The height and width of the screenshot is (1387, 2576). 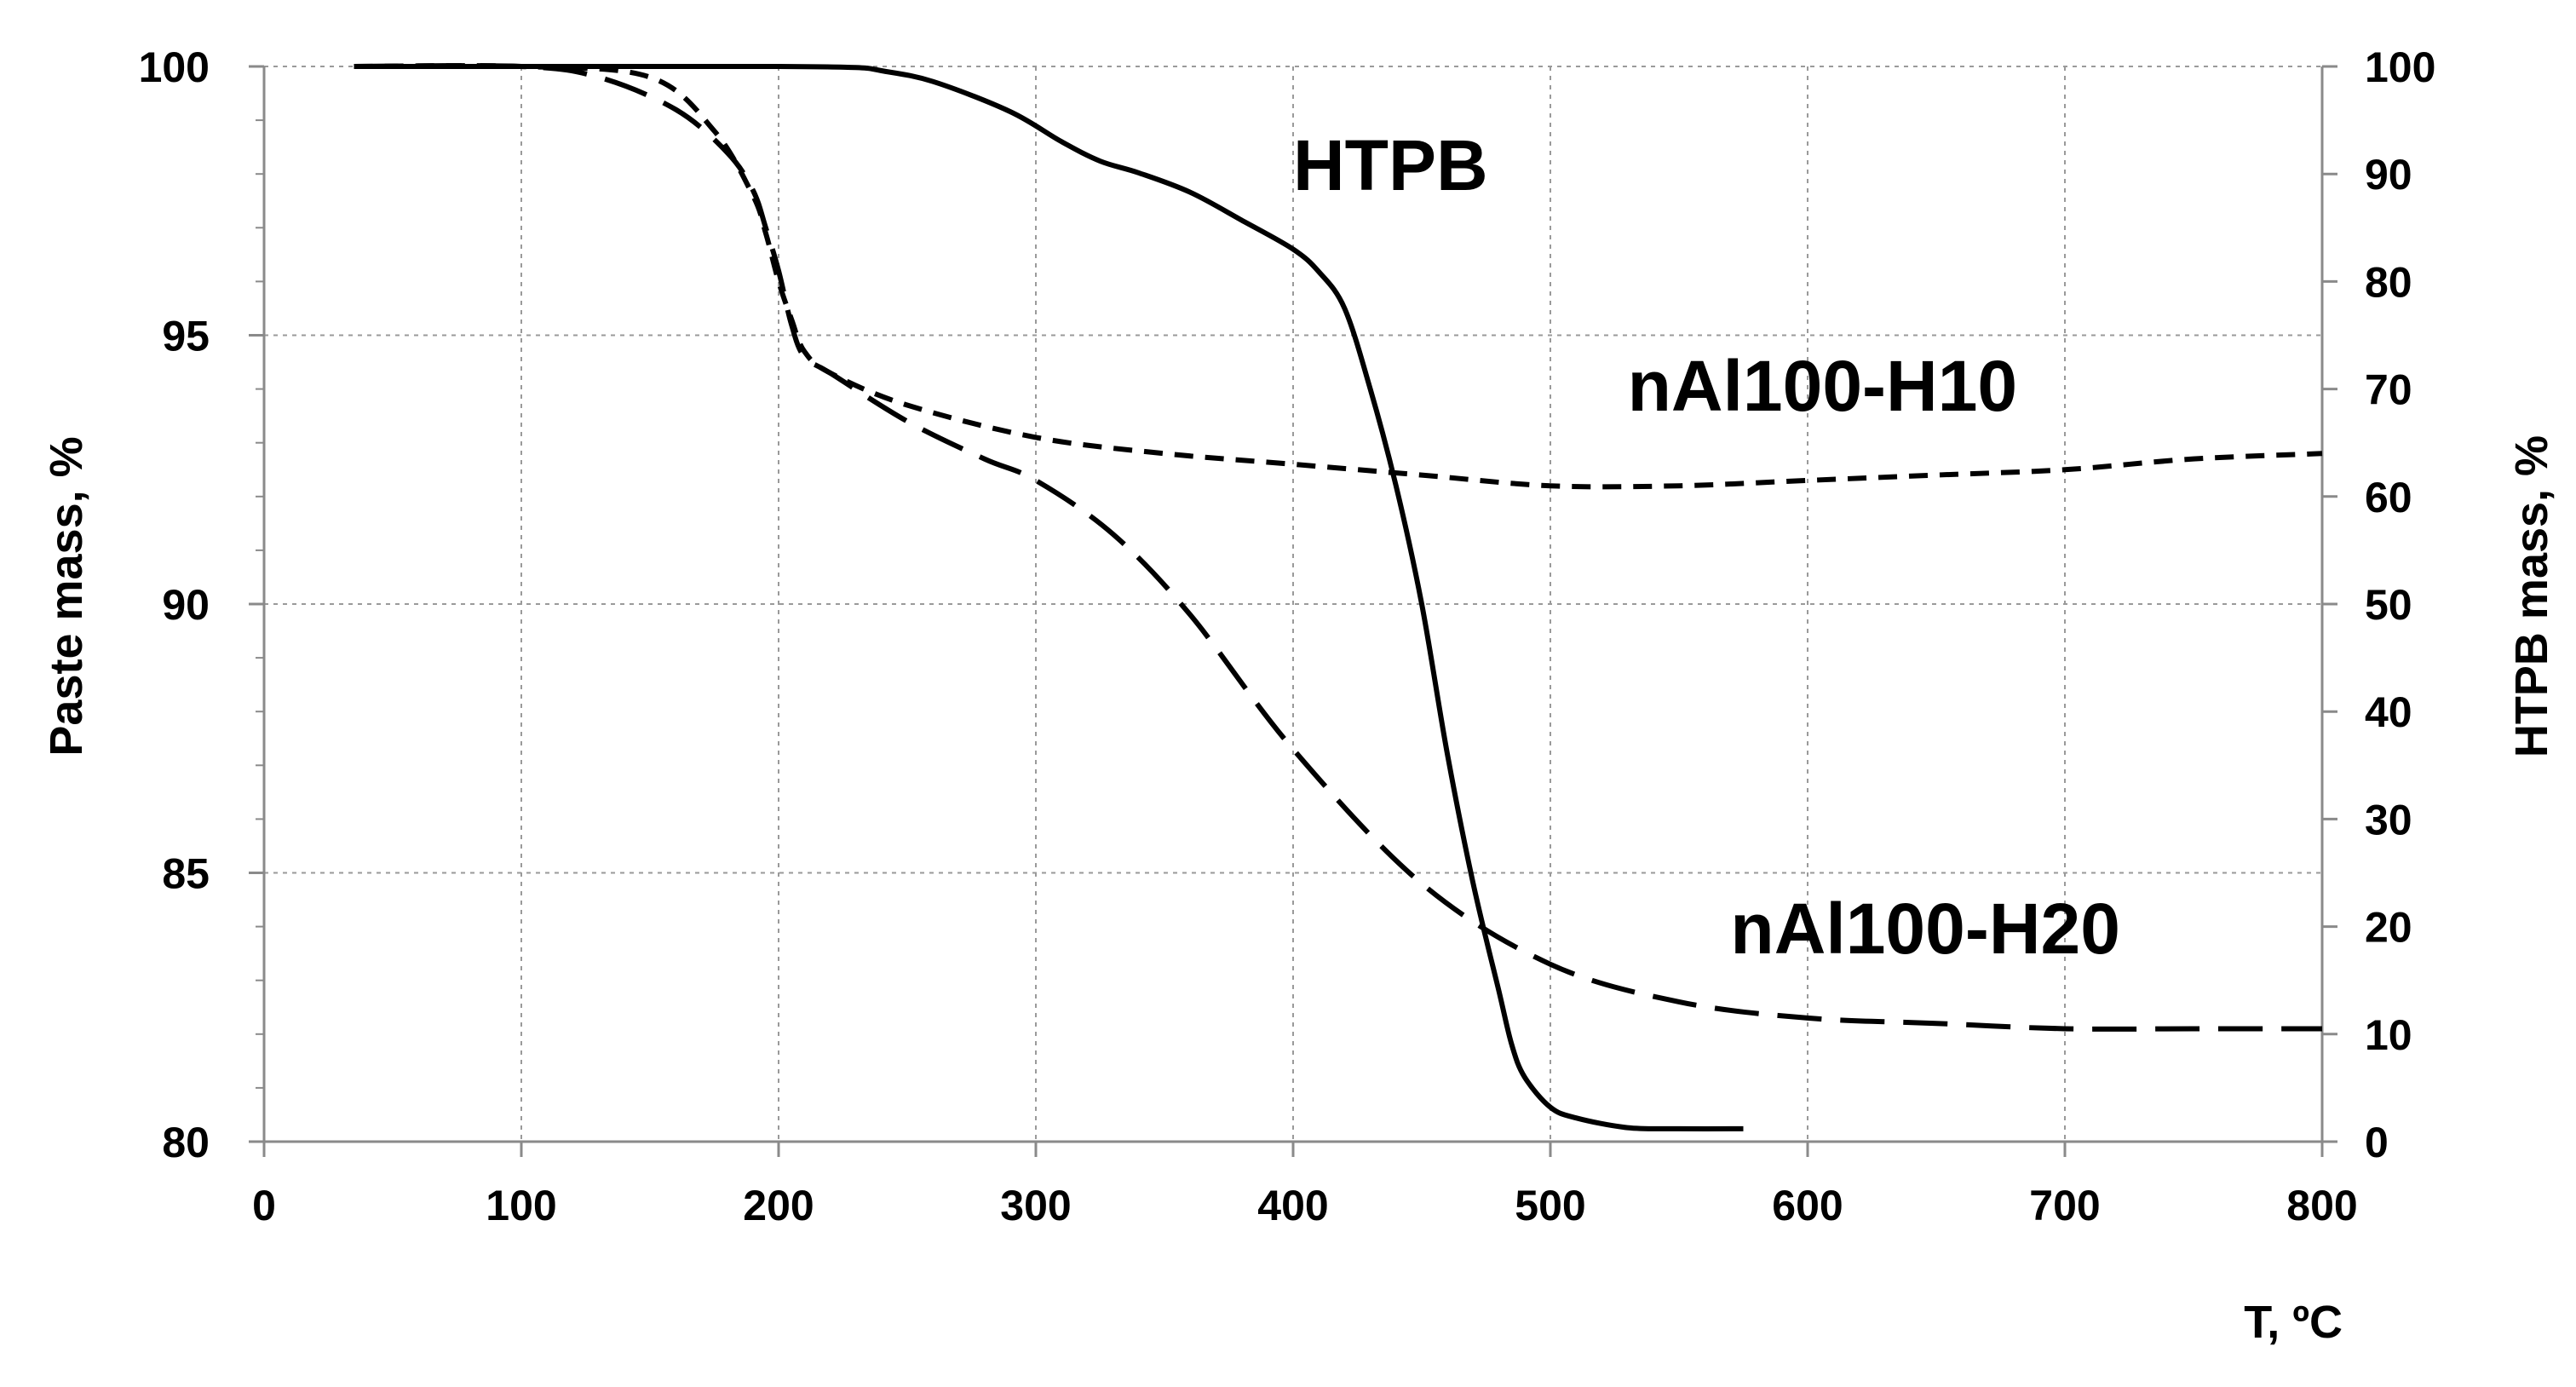 I want to click on x-tick-label: 0, so click(x=264, y=1205).